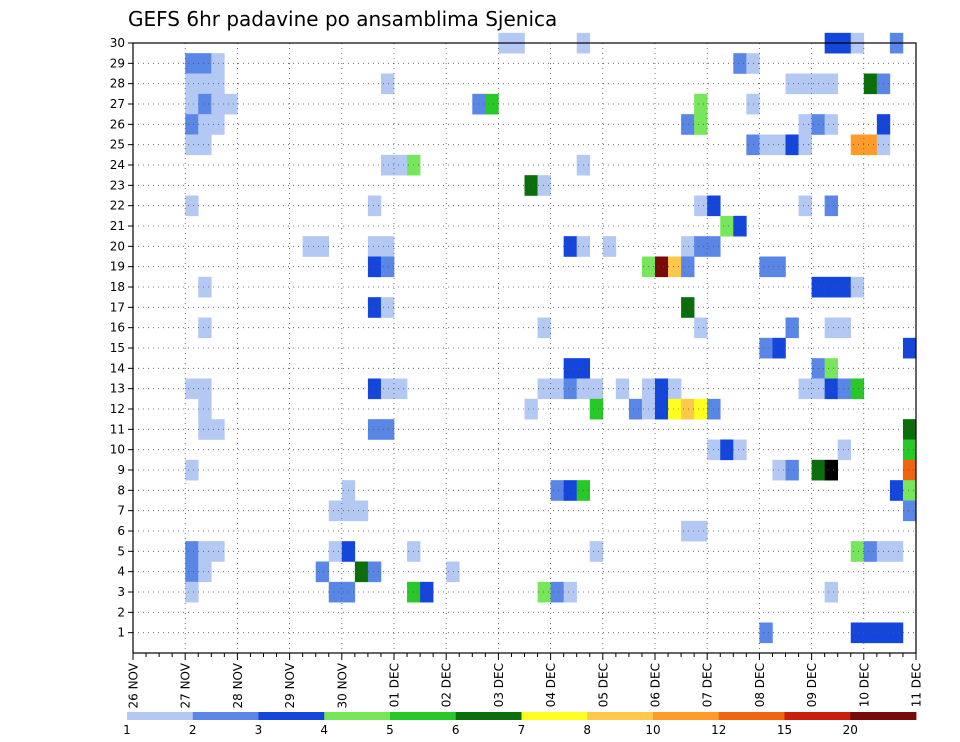 This screenshot has height=742, width=960. Describe the element at coordinates (499, 685) in the screenshot. I see `x-tick-label: 03 DEC` at that location.